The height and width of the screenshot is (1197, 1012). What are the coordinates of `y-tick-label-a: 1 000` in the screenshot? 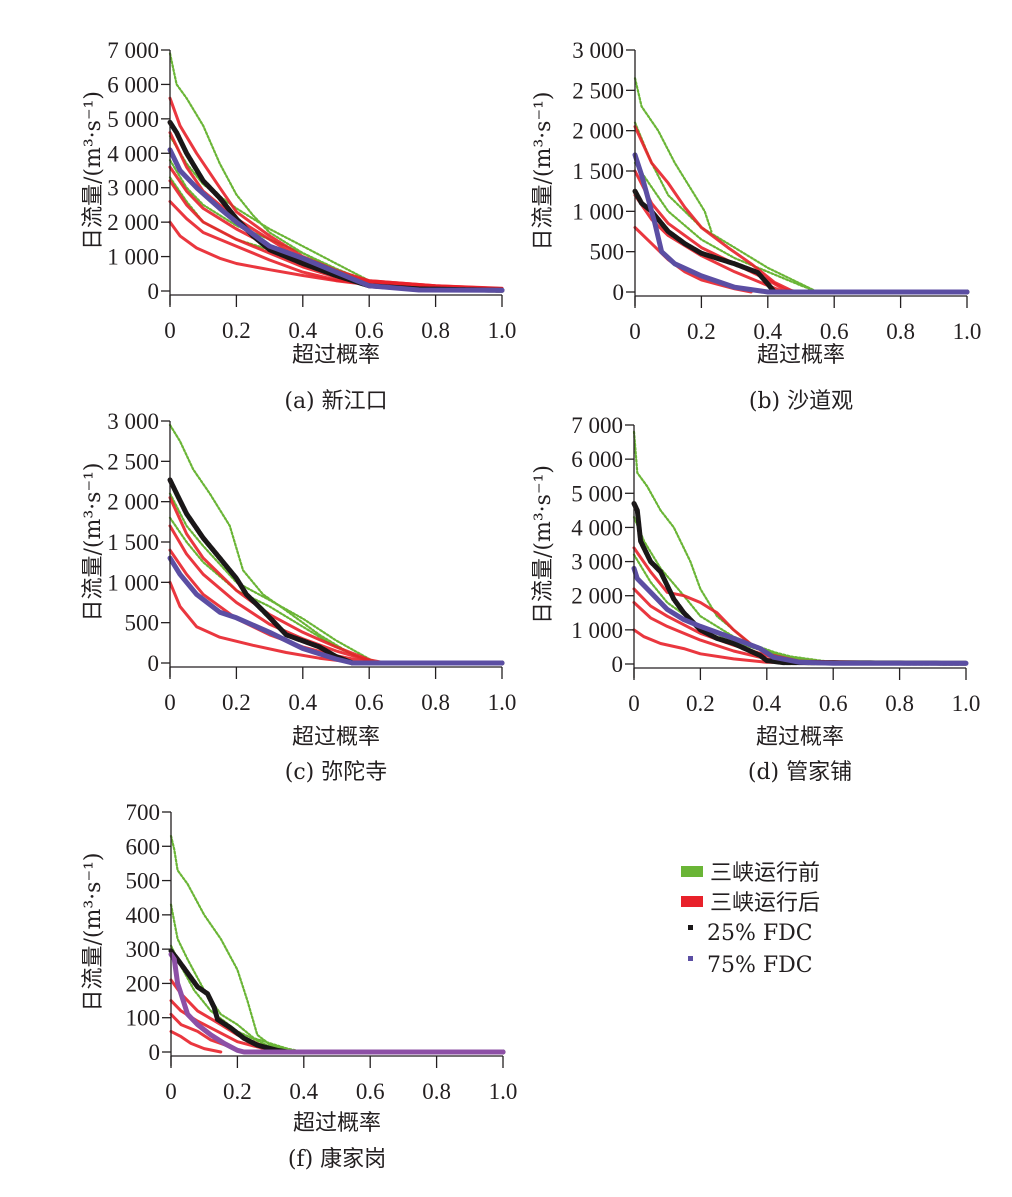 It's located at (133, 257).